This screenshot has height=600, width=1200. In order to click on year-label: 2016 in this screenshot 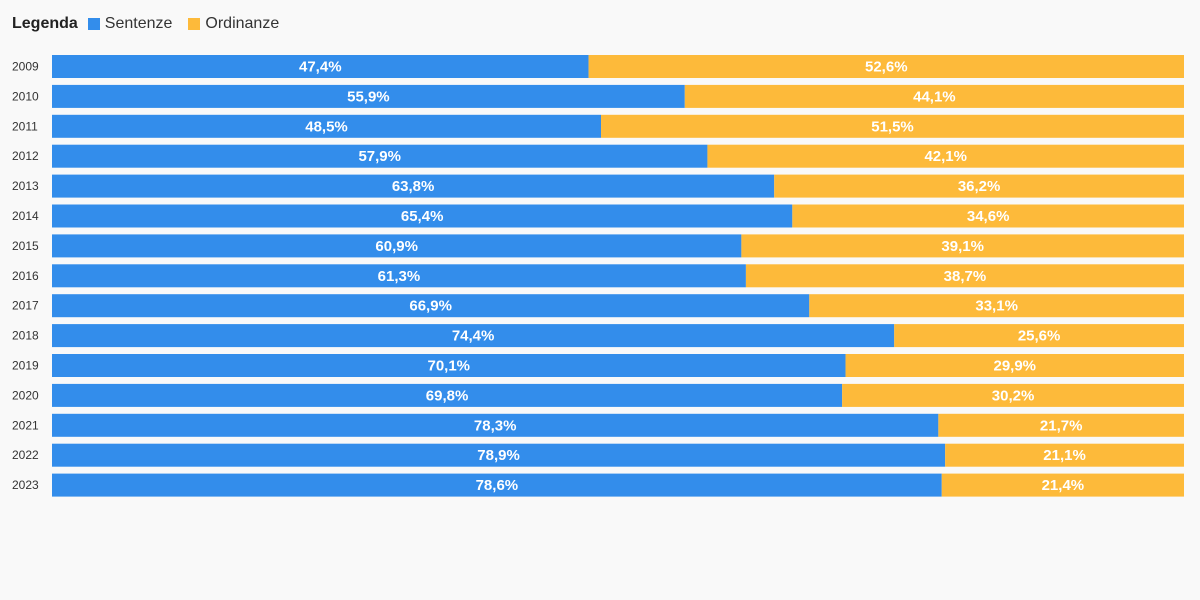, I will do `click(25, 276)`.